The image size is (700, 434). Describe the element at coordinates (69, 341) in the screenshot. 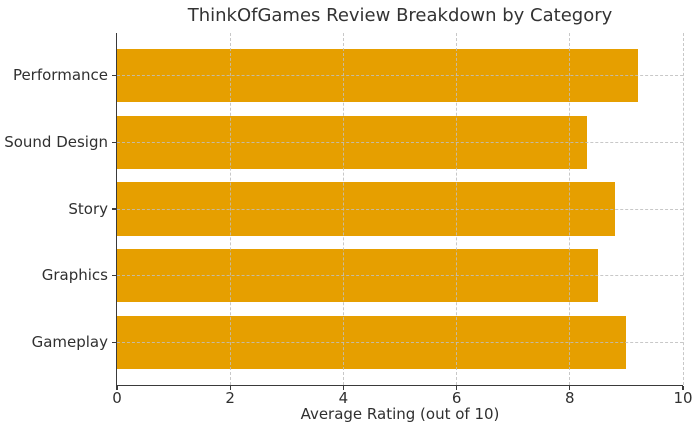

I see `y-tick-label-gameplay: Gameplay` at that location.